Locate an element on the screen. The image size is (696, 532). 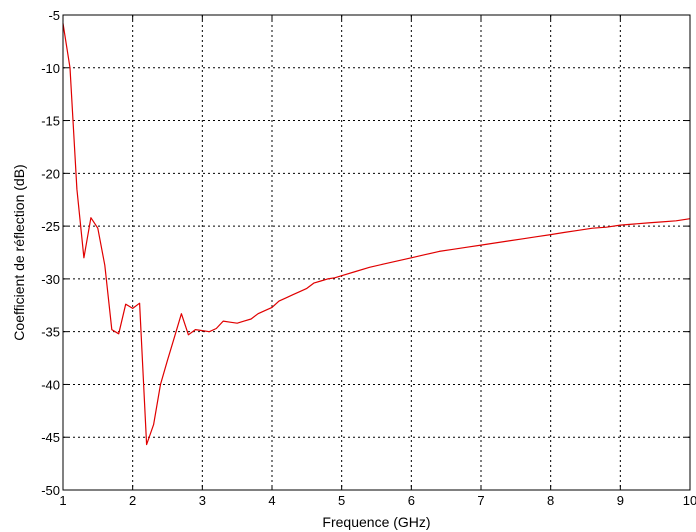
y-tick-labels: -5 -10 -15 -20 -25 -30 -35 -40 -45 -50 is located at coordinates (50, 253).